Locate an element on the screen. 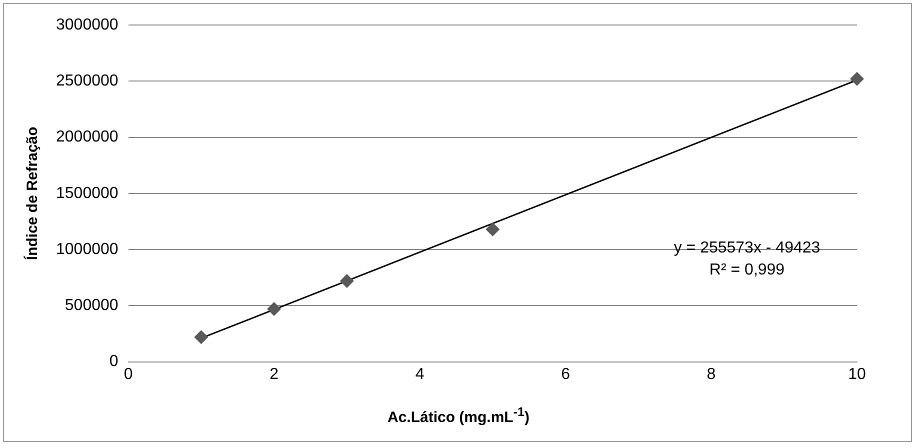  annotation: R² = 0,999 is located at coordinates (747, 269).